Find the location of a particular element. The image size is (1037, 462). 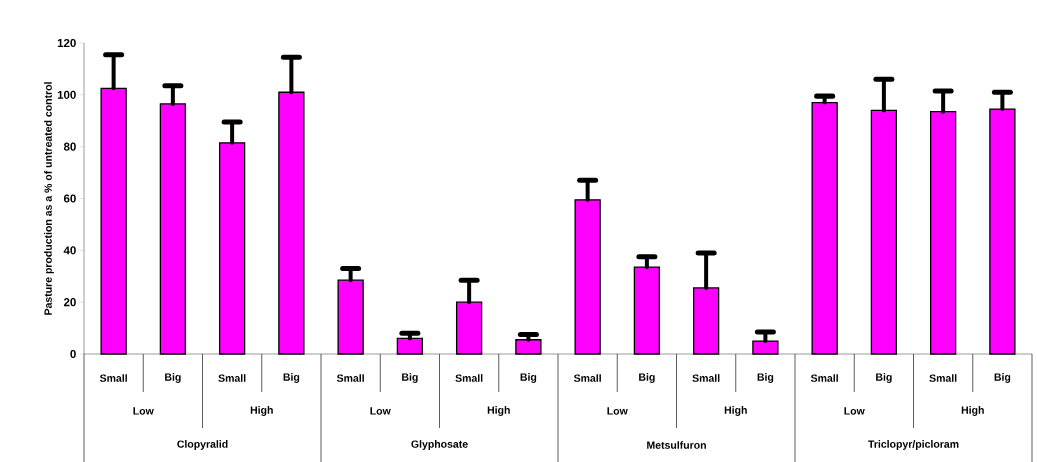

text: Triclopyr/picloram is located at coordinates (913, 445).